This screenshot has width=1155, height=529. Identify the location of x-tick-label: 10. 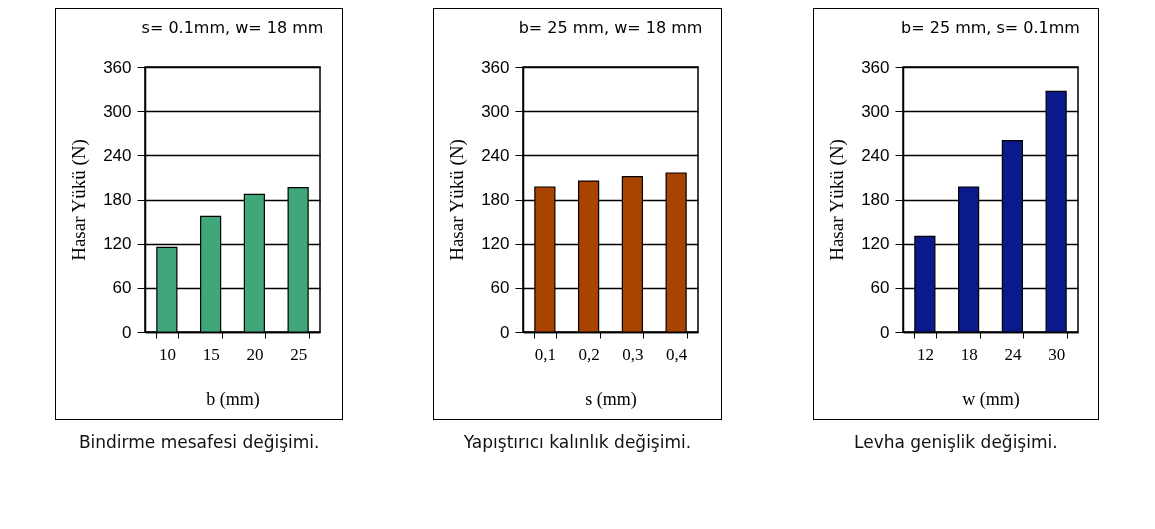
(168, 354).